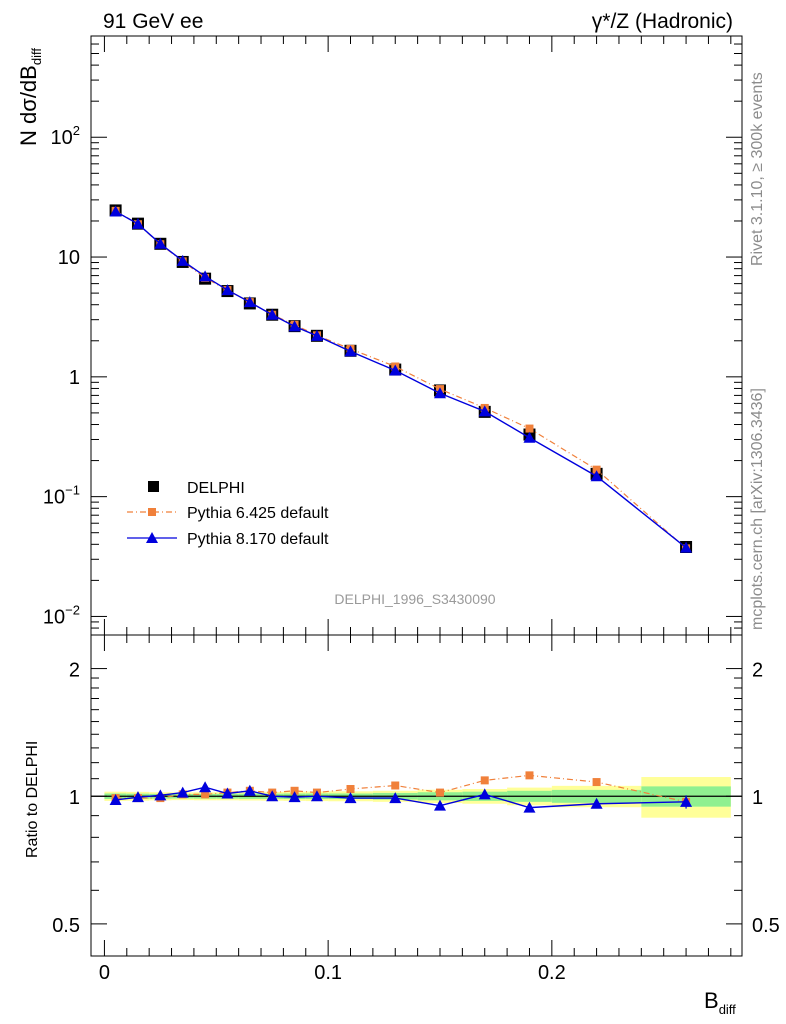 The image size is (786, 1024). Describe the element at coordinates (766, 926) in the screenshot. I see `ratio-y-tick-label-right: 0.5` at that location.